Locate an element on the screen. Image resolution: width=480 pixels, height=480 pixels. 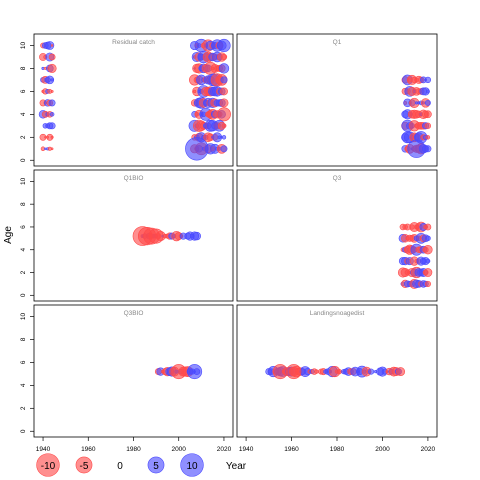
panel-2: Q1BIO is located at coordinates (133, 235).